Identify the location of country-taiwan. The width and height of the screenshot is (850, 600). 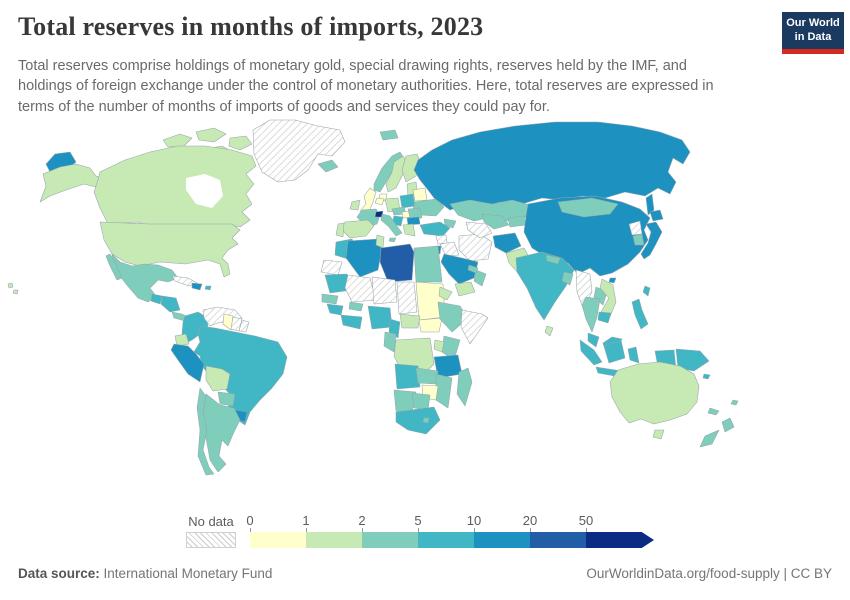
(646, 291).